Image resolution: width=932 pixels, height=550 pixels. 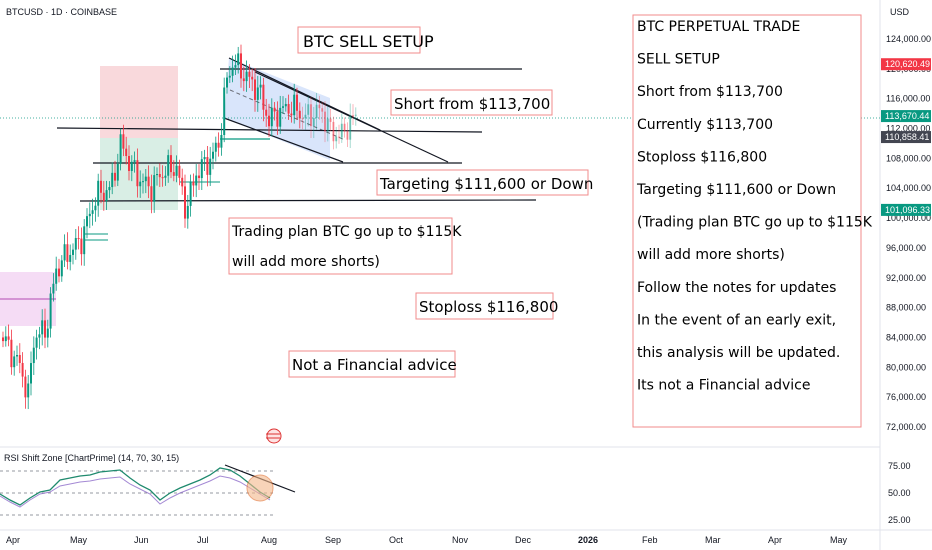 What do you see at coordinates (702, 157) in the screenshot?
I see `notes-line: Stoploss $116,800` at bounding box center [702, 157].